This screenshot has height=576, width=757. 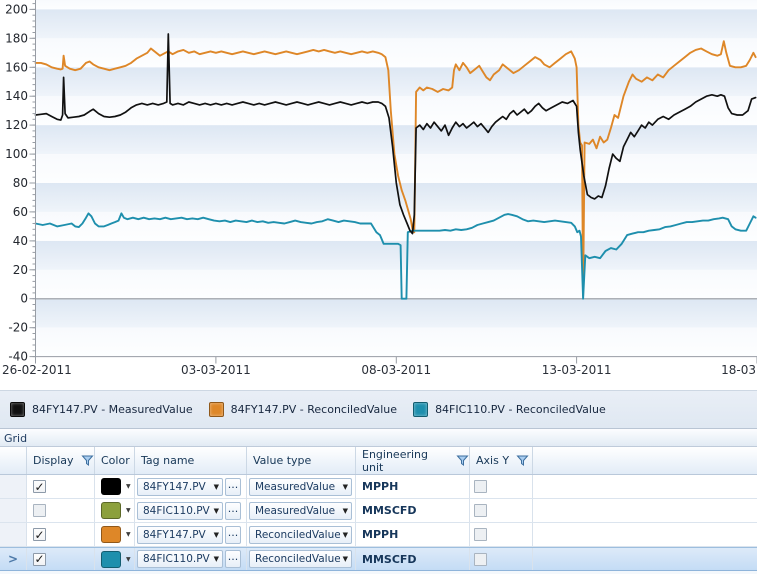 I want to click on x-tick-label: 03-03-2011, so click(x=216, y=370).